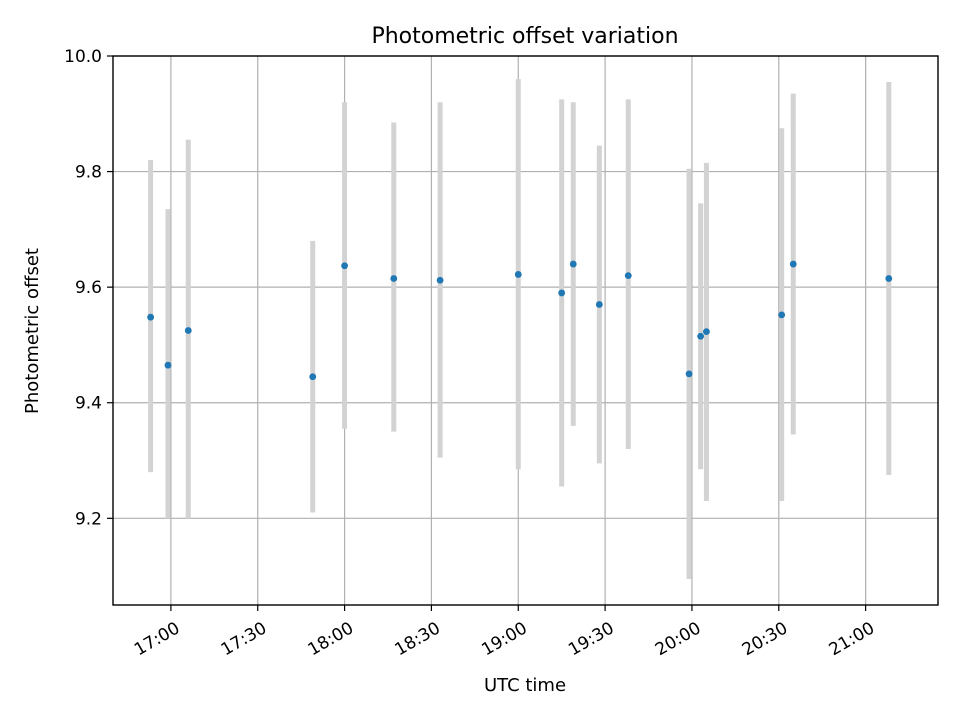 The image size is (960, 720). I want to click on y-tick-label: 9.4, so click(88, 404).